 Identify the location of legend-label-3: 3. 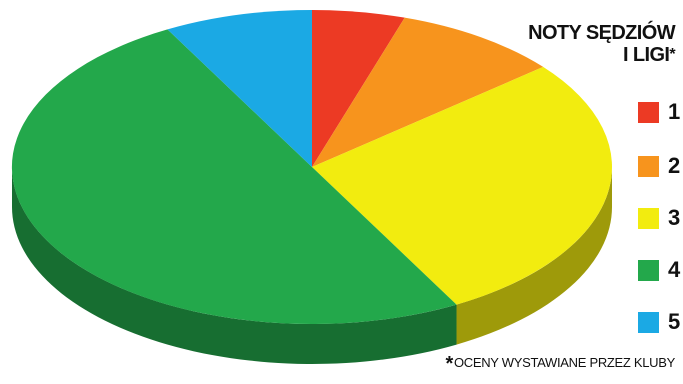
(674, 217).